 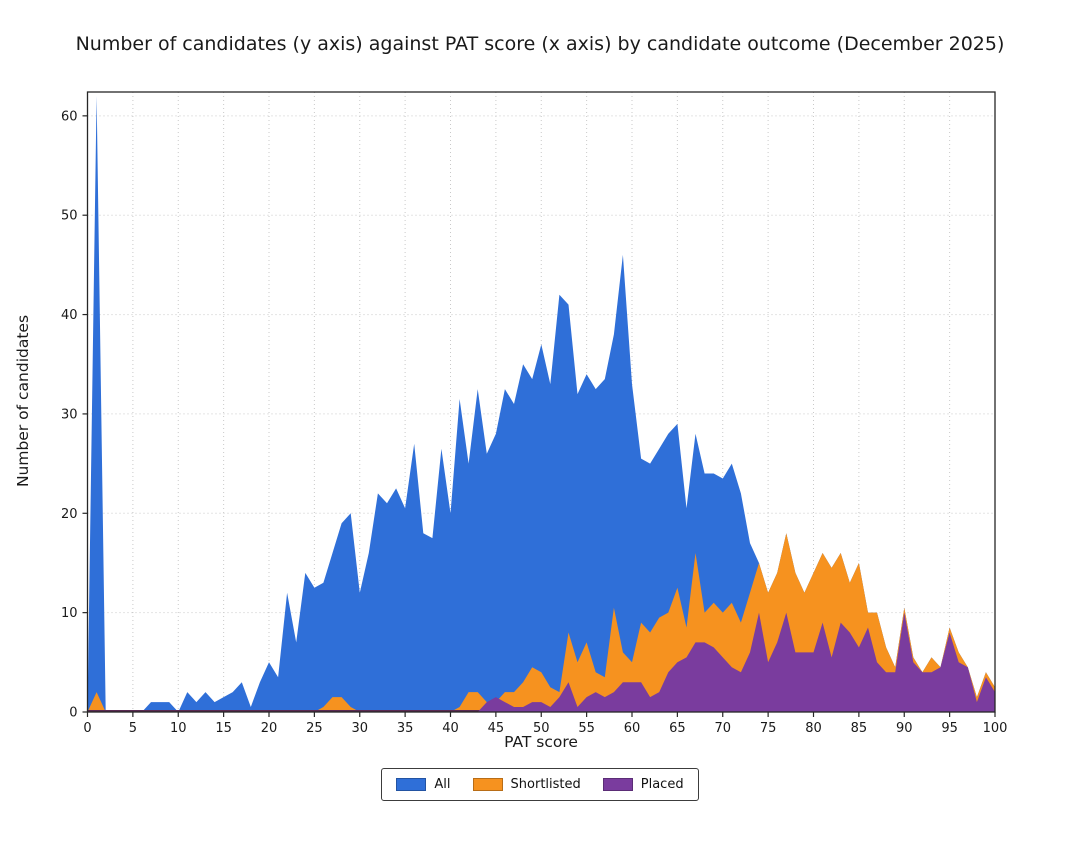 I want to click on legend-item-shortlisted: Shortlisted, so click(x=526, y=784).